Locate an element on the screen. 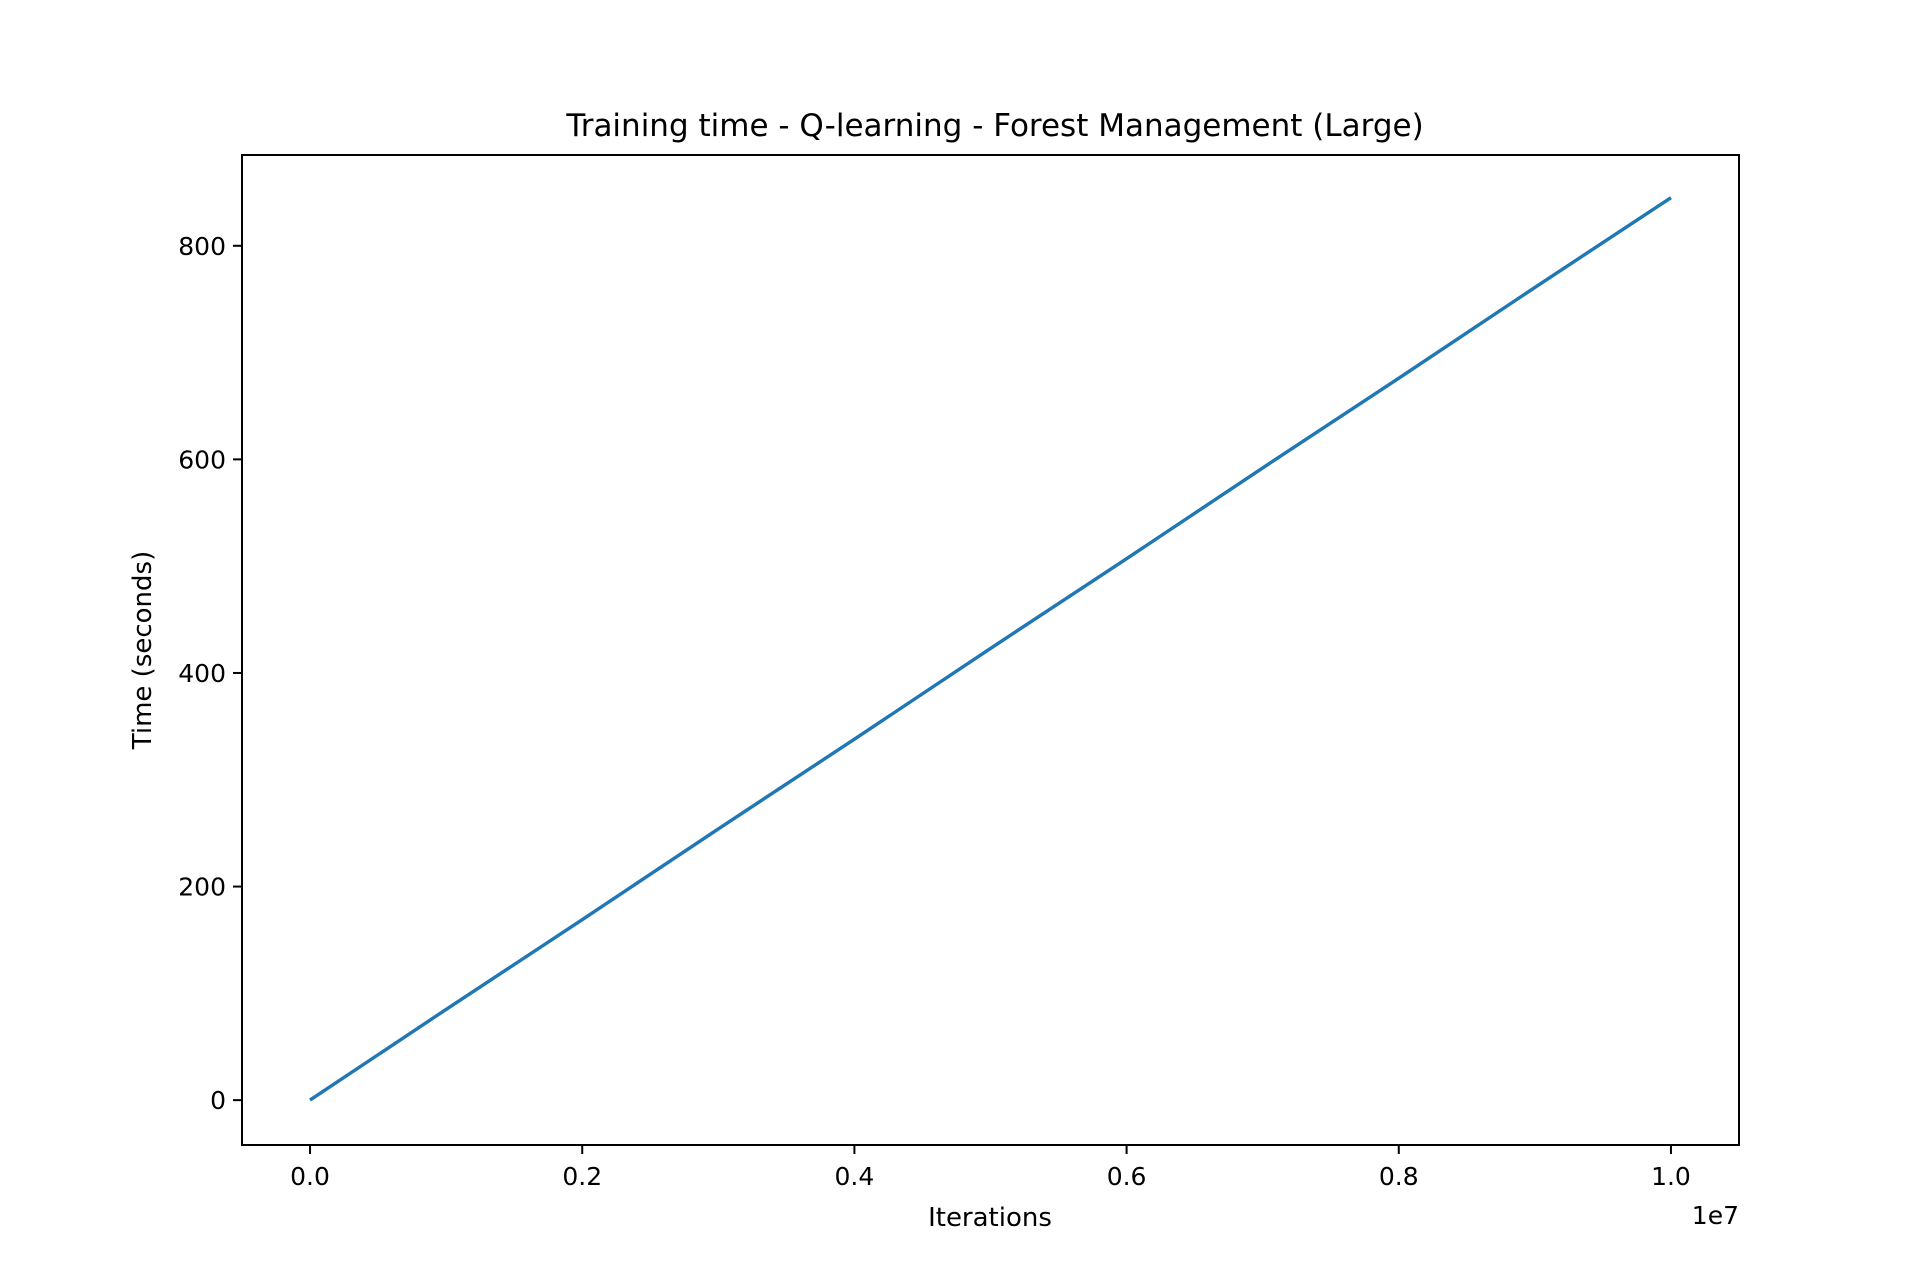 The width and height of the screenshot is (1920, 1280). y-tick-label: 400 is located at coordinates (202, 673).